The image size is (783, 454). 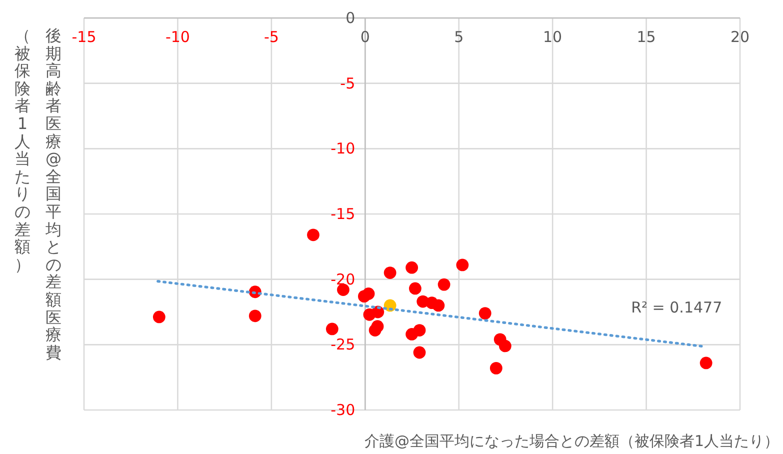 I want to click on text: 後期高齢者医療@全国平均との差額医療費（被保険者1人当たりの差額）, so click(x=38, y=194).